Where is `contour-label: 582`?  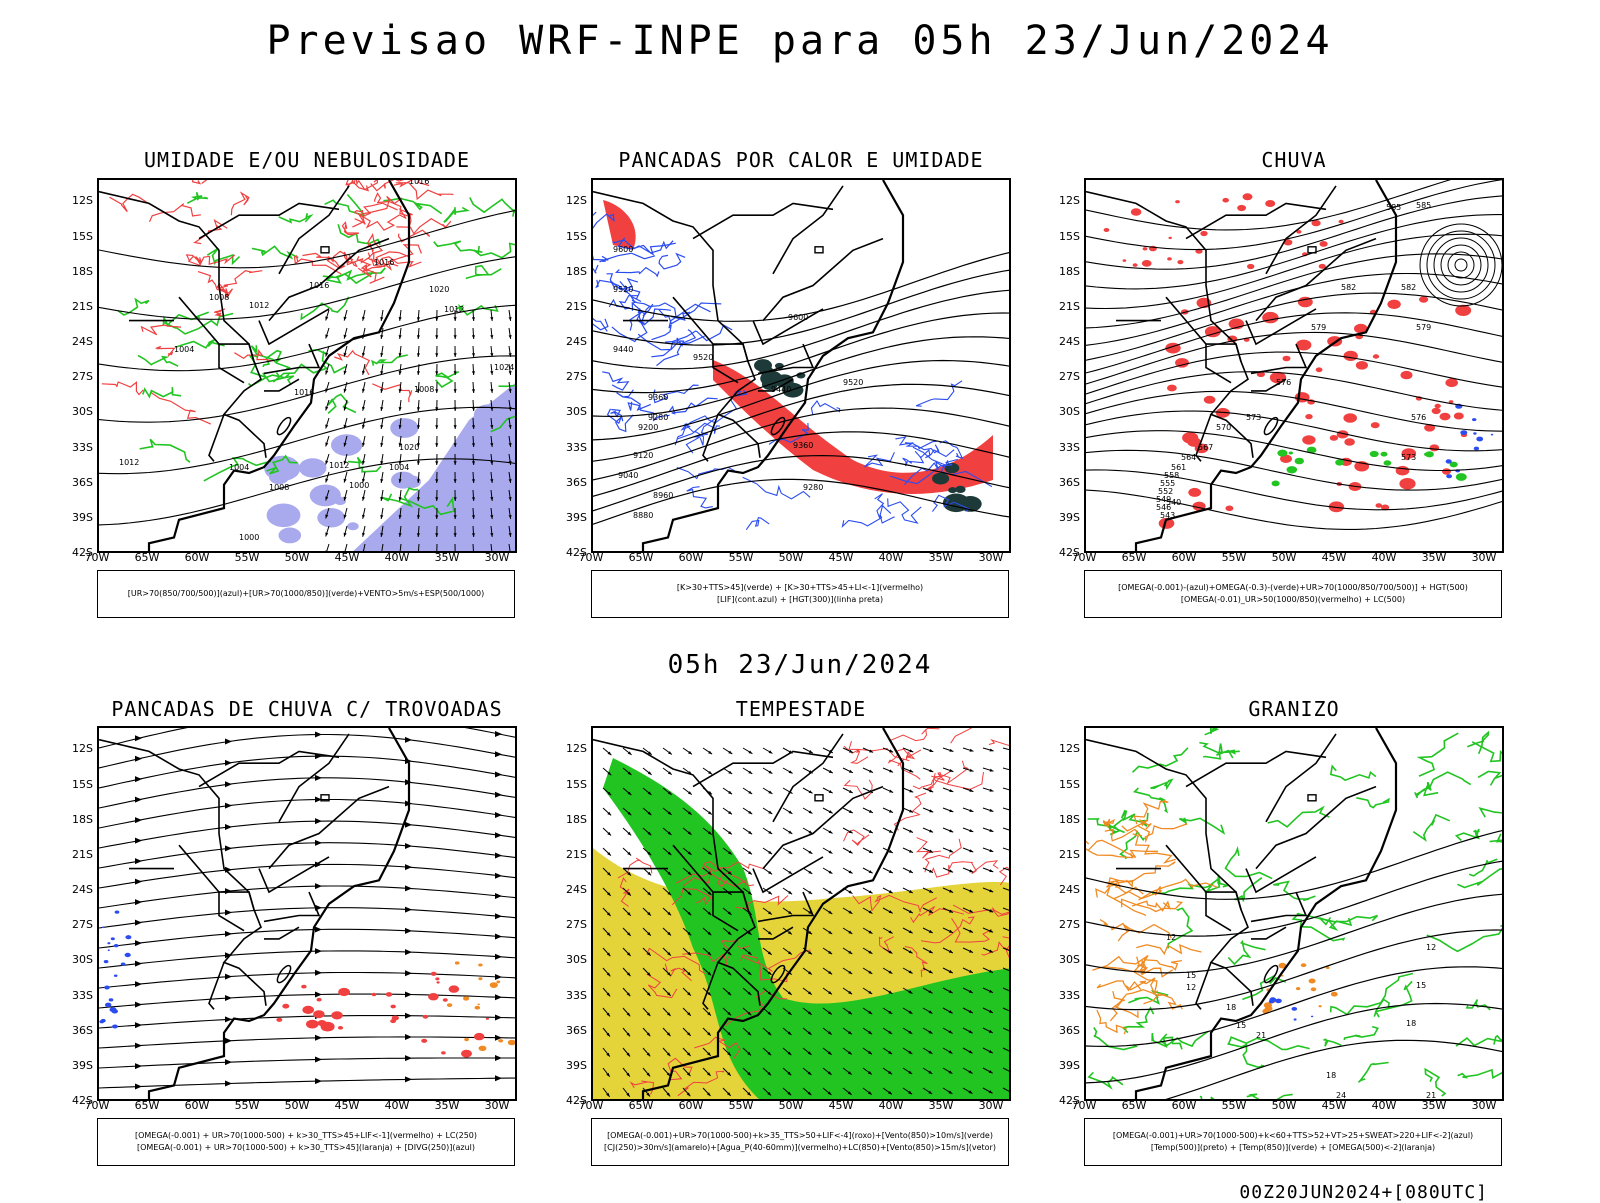
contour-label: 582 is located at coordinates (1348, 287).